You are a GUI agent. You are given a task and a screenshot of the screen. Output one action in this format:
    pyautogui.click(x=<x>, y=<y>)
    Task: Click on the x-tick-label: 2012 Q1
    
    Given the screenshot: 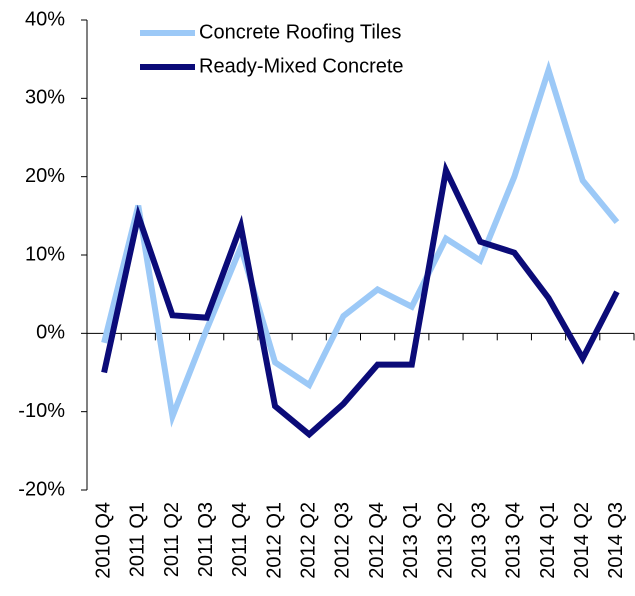 What is the action you would take?
    pyautogui.click(x=274, y=540)
    